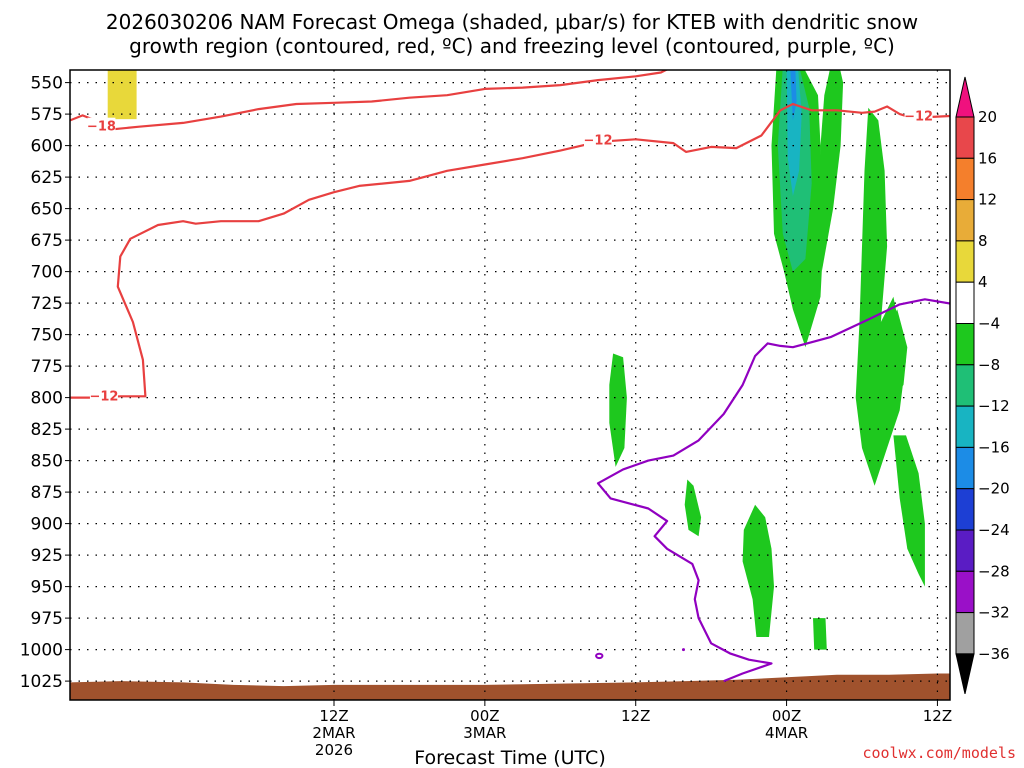  I want to click on y-tick-label: 725, so click(47, 304).